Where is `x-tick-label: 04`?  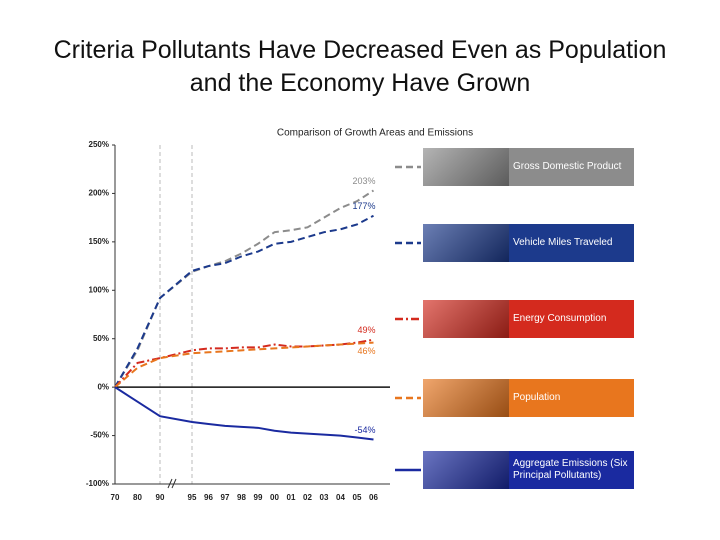 x-tick-label: 04 is located at coordinates (340, 497).